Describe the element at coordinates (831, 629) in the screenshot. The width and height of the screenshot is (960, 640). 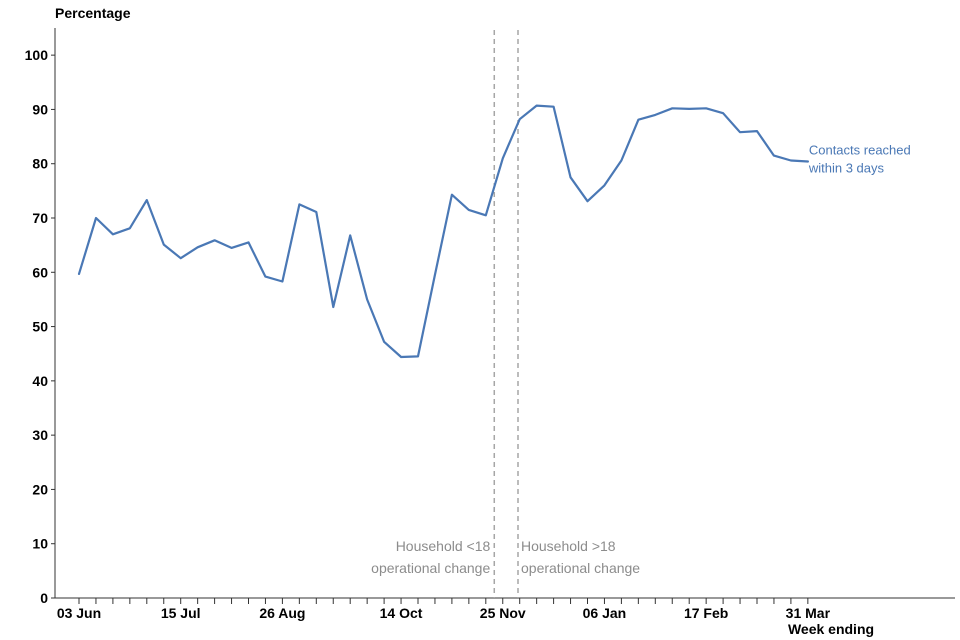
I see `x-axis-title: Week ending` at that location.